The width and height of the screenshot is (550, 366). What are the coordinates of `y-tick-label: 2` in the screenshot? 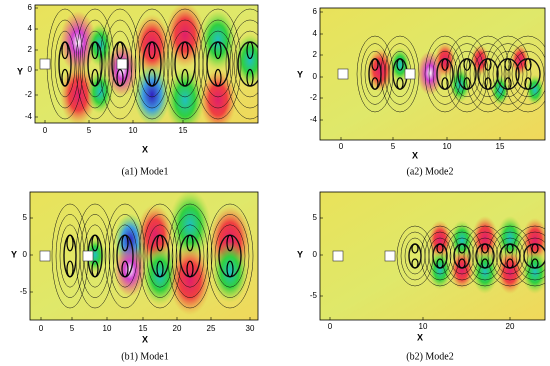 It's located at (30, 49).